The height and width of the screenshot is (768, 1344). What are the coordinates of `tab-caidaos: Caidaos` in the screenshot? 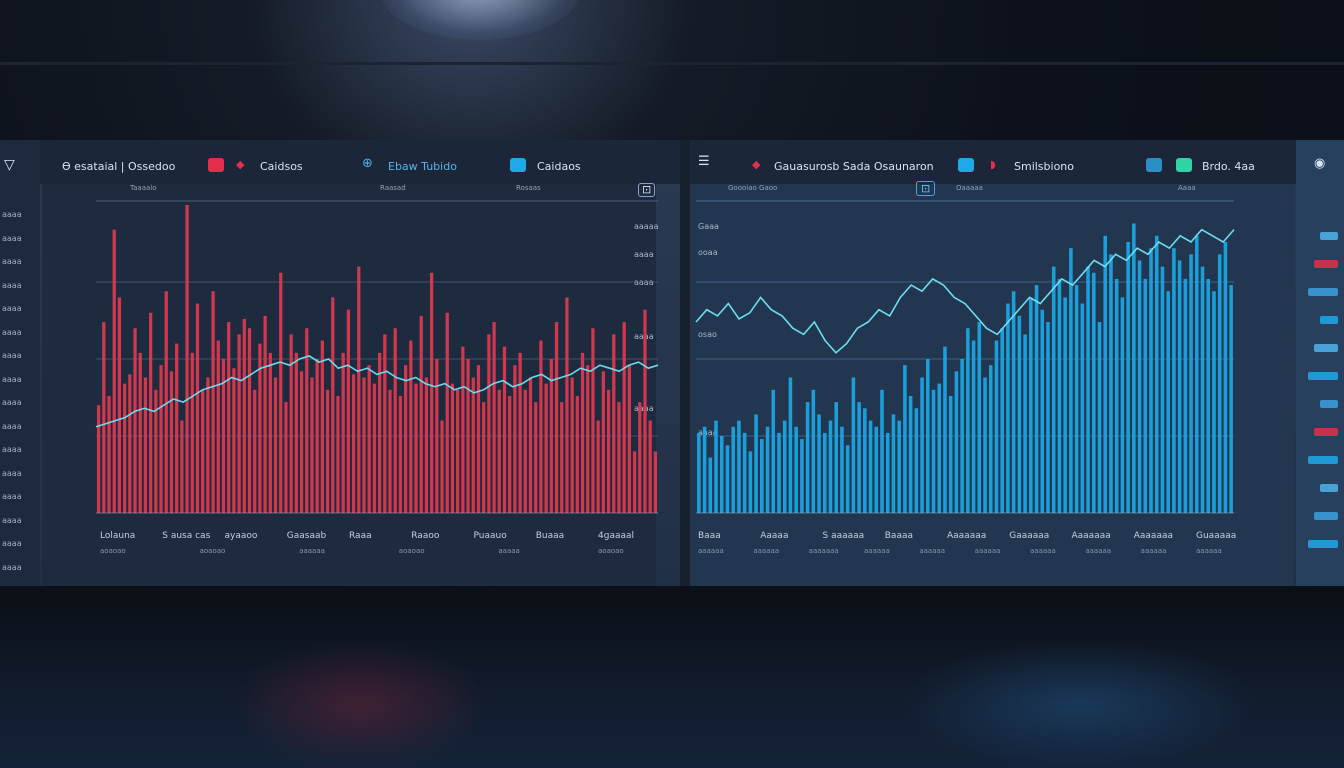 It's located at (559, 166).